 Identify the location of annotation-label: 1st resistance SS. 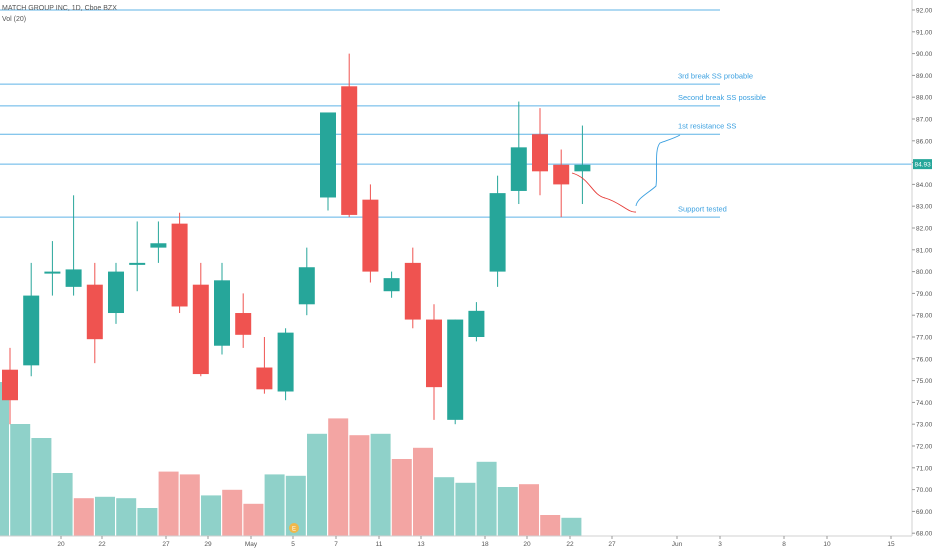
(707, 126).